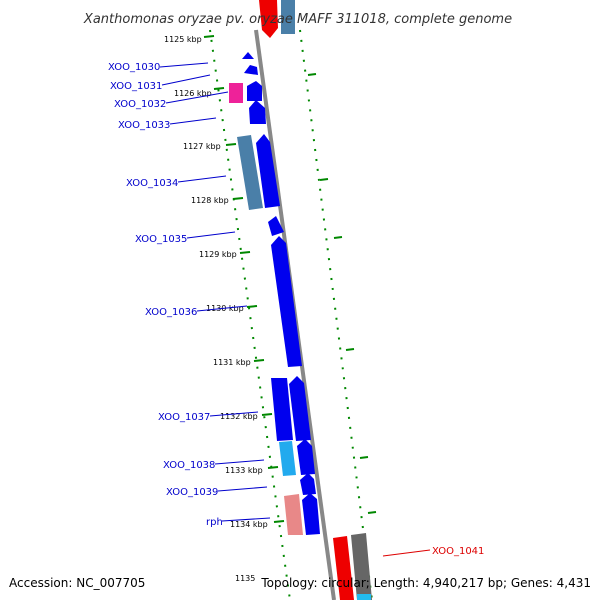 The image size is (600, 600). Describe the element at coordinates (244, 470) in the screenshot. I see `kbp-label: 1133 kbp` at that location.